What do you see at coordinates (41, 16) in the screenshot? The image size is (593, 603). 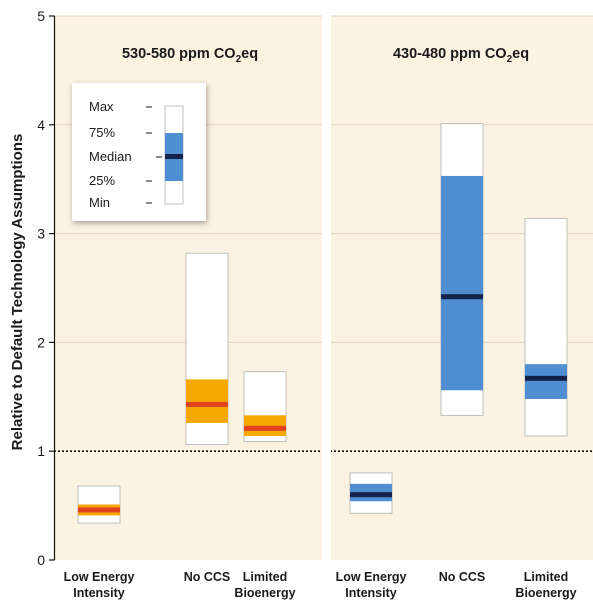 I see `y-tick-label: 5` at bounding box center [41, 16].